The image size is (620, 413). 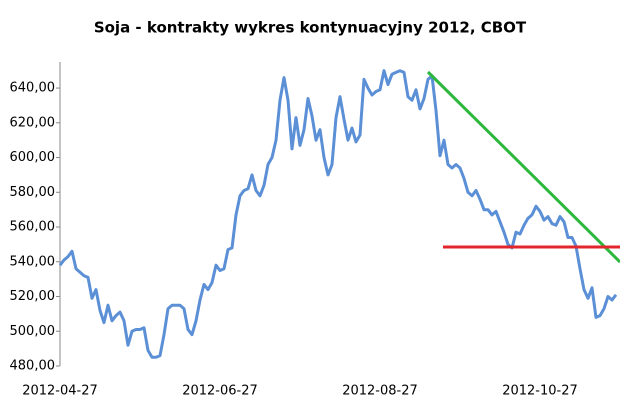 What do you see at coordinates (33, 227) in the screenshot?
I see `y-tick-label: 560,00` at bounding box center [33, 227].